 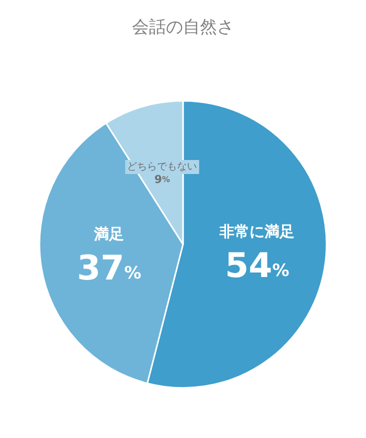 I want to click on data-label: 54%, so click(x=257, y=266).